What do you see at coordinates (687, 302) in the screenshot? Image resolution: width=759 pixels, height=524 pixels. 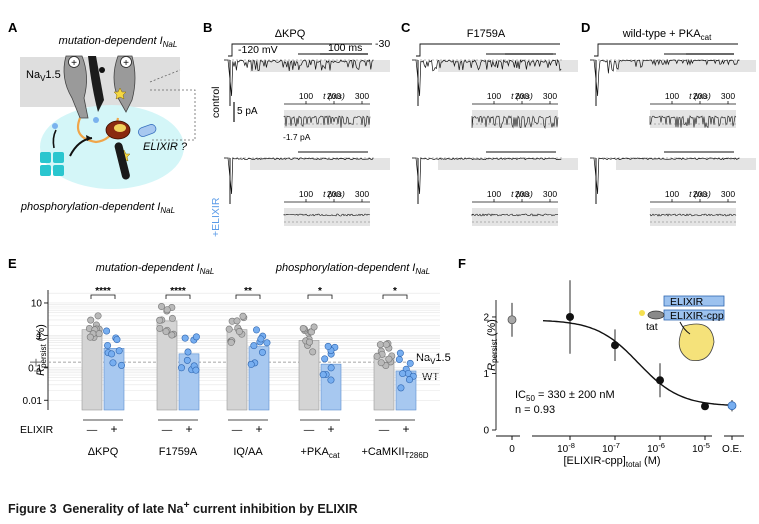 I see `legend-elixir-label: ELIXIR` at bounding box center [687, 302].